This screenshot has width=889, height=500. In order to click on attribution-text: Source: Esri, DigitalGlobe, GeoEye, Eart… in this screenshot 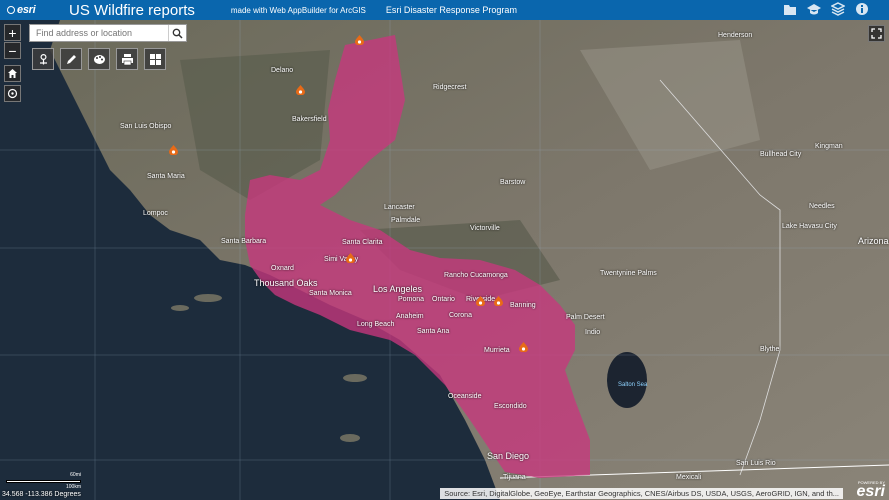, I will do `click(641, 493)`.